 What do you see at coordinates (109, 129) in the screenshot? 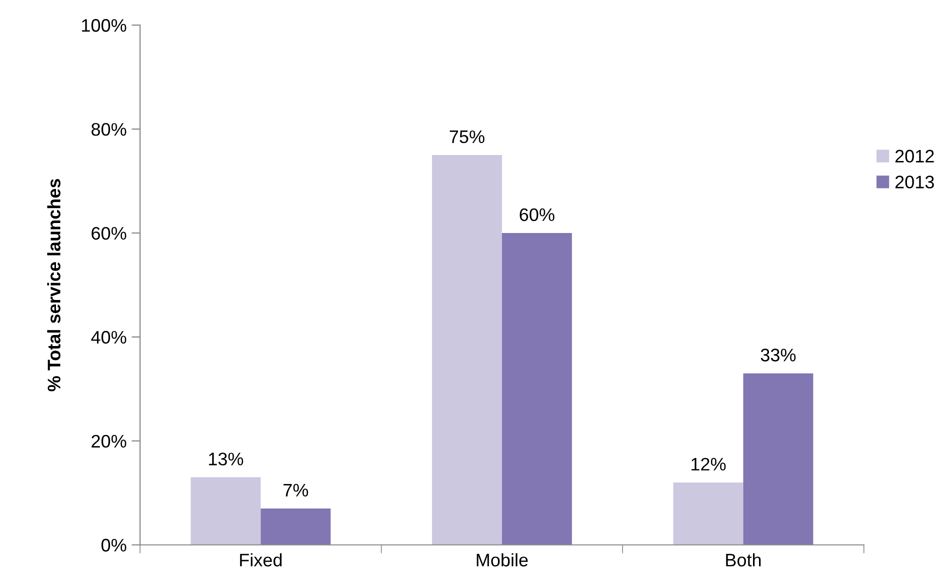
I see `y-tick-label: 80%` at bounding box center [109, 129].